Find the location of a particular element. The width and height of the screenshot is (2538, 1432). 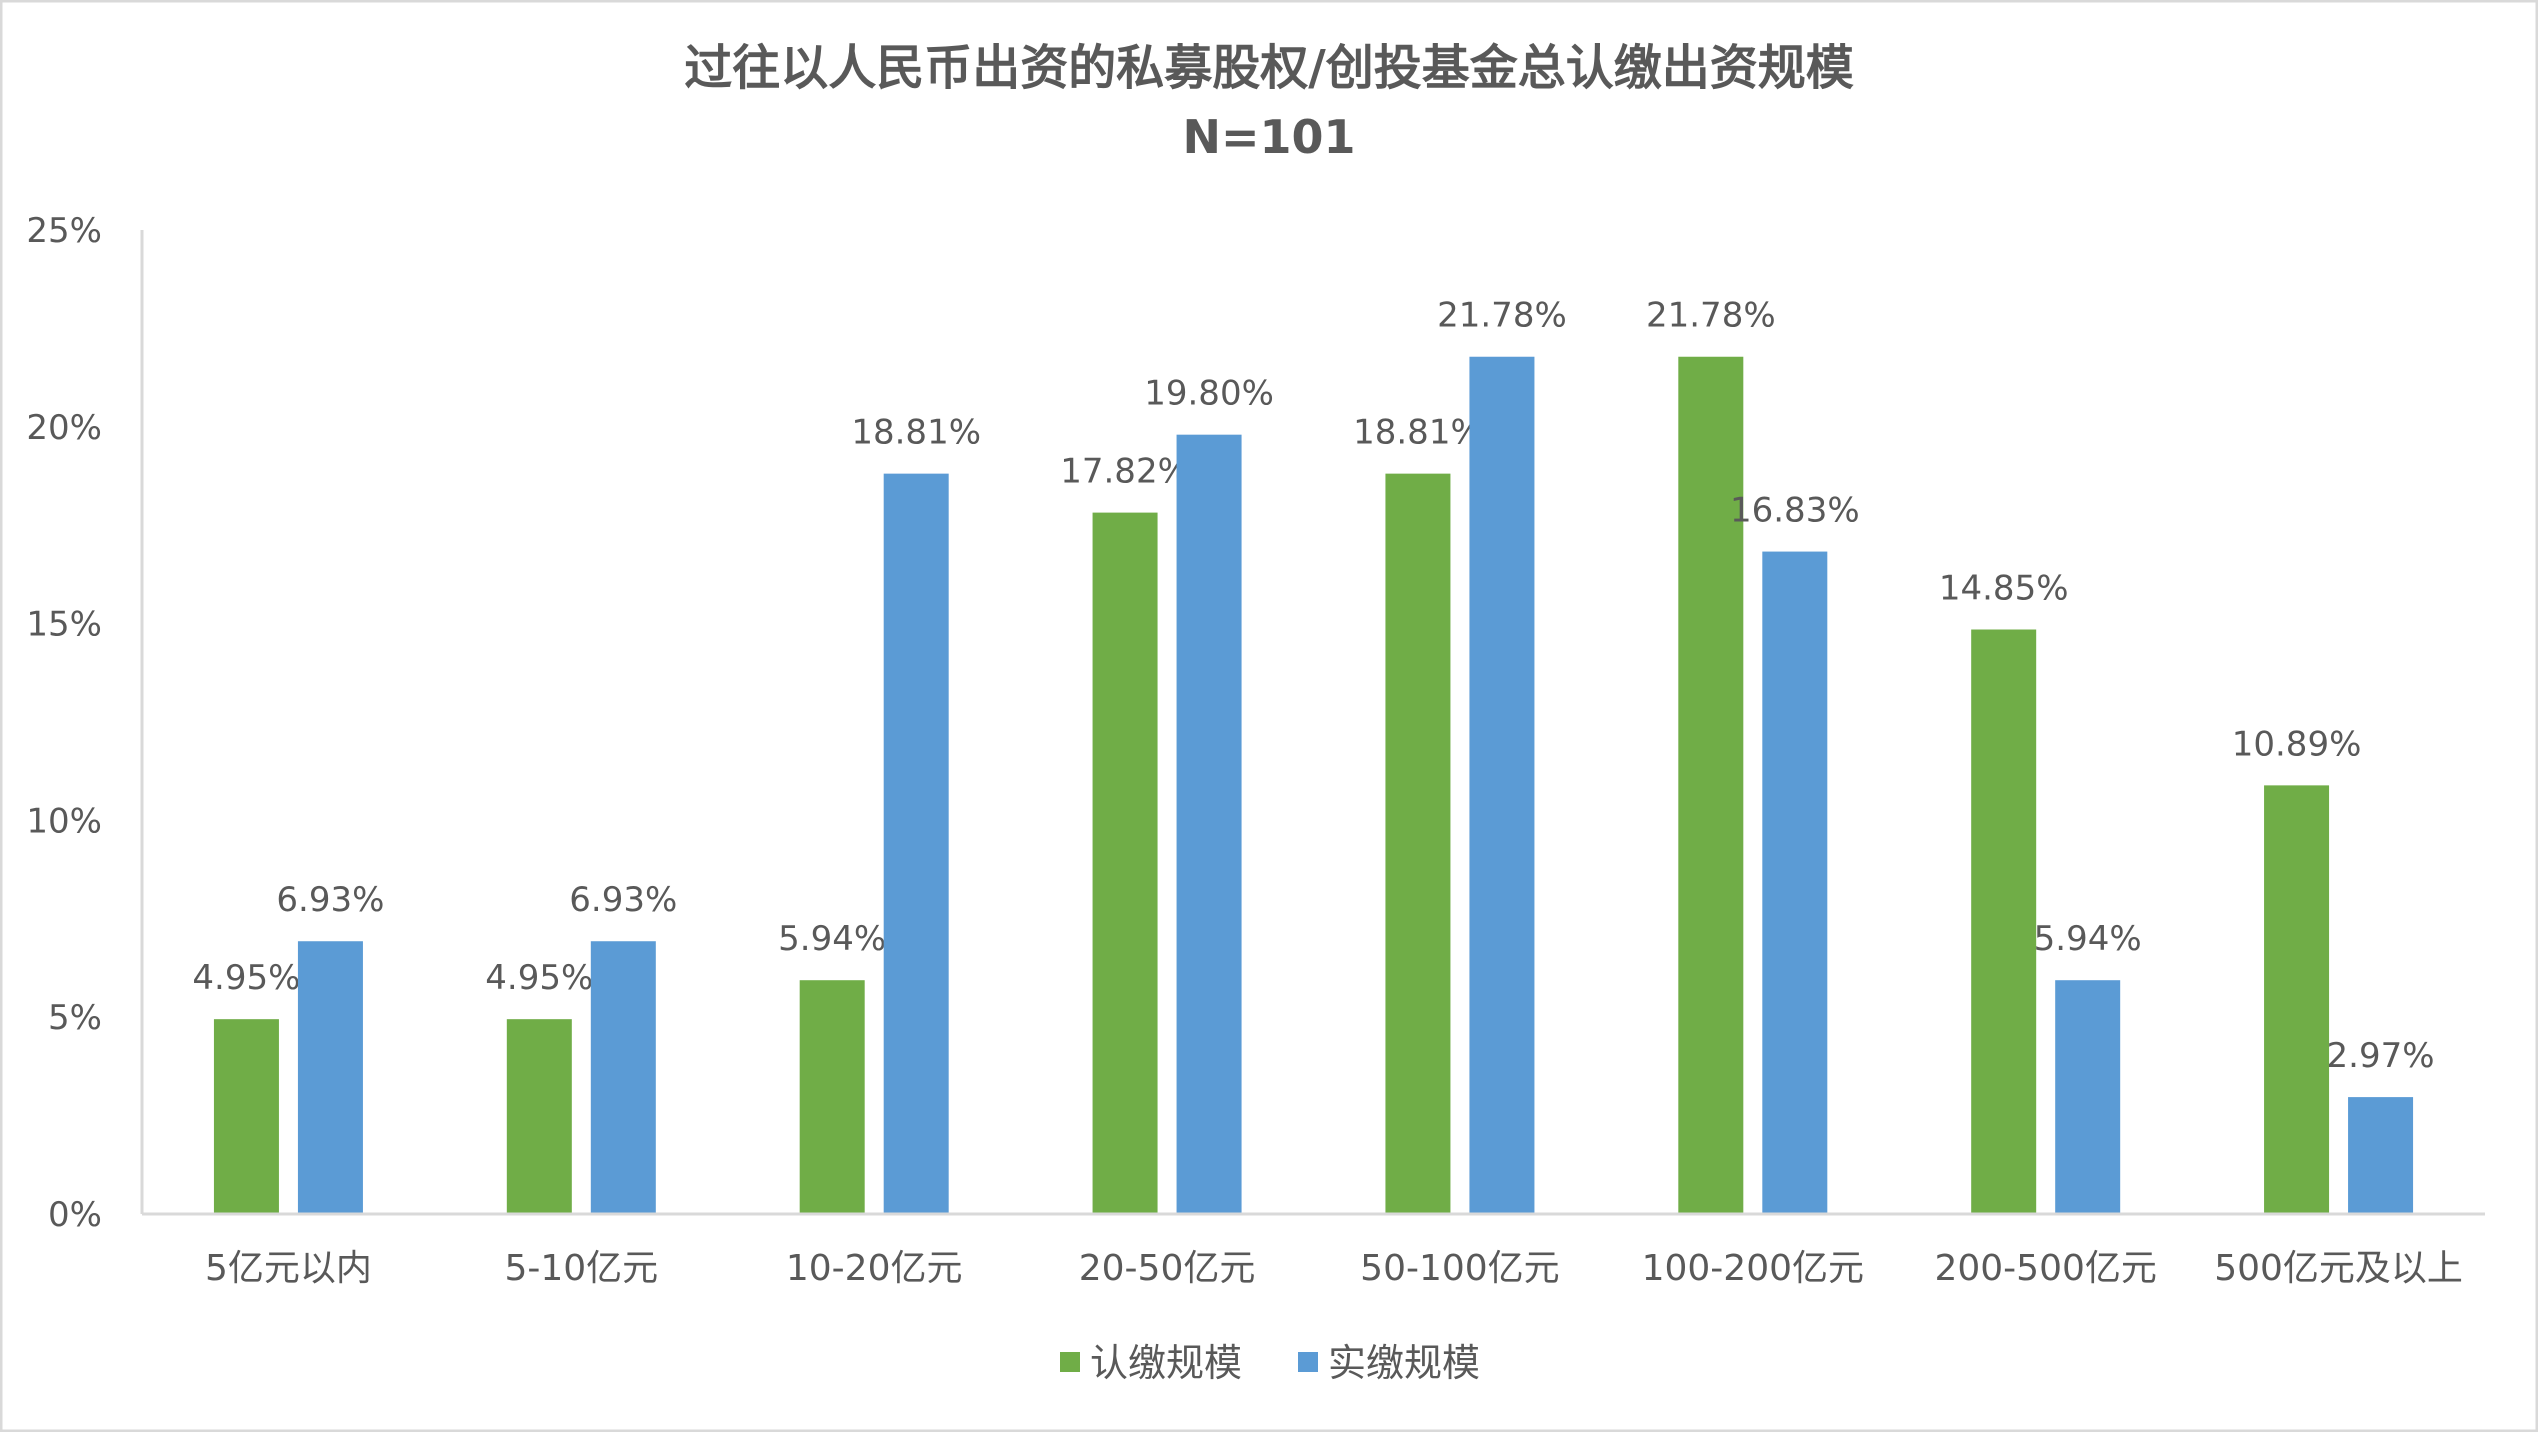

legend-label: 实缴规模 is located at coordinates (1404, 1363).